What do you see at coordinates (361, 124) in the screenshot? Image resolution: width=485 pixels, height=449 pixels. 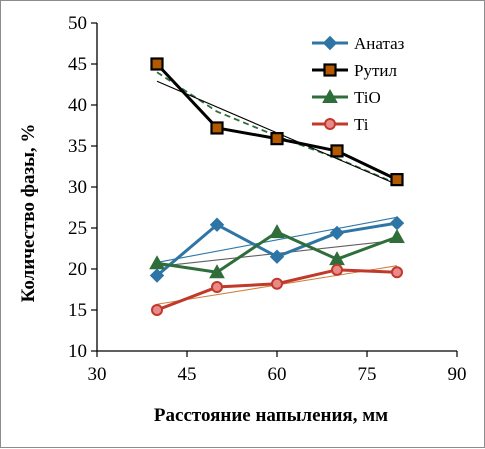 I see `legend-label: Ti` at bounding box center [361, 124].